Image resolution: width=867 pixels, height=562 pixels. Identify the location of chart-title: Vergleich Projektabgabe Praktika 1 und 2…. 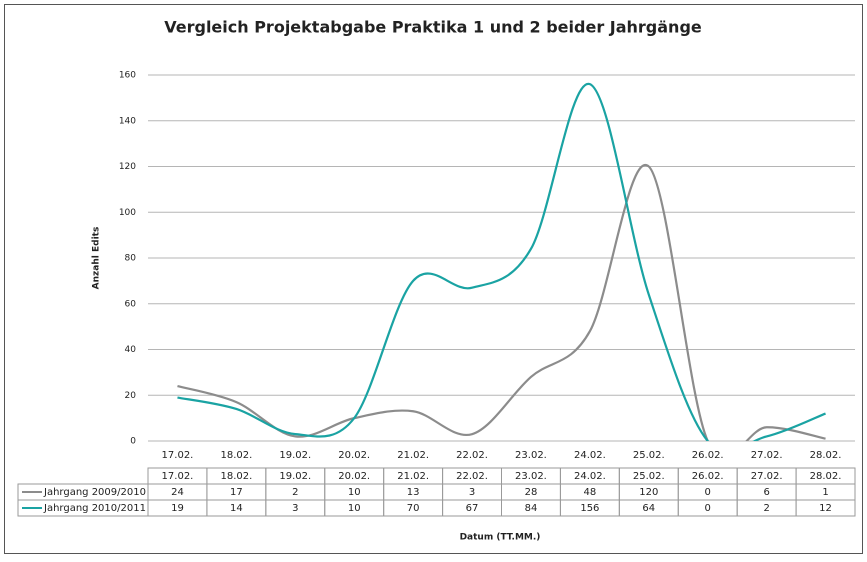
(433, 27).